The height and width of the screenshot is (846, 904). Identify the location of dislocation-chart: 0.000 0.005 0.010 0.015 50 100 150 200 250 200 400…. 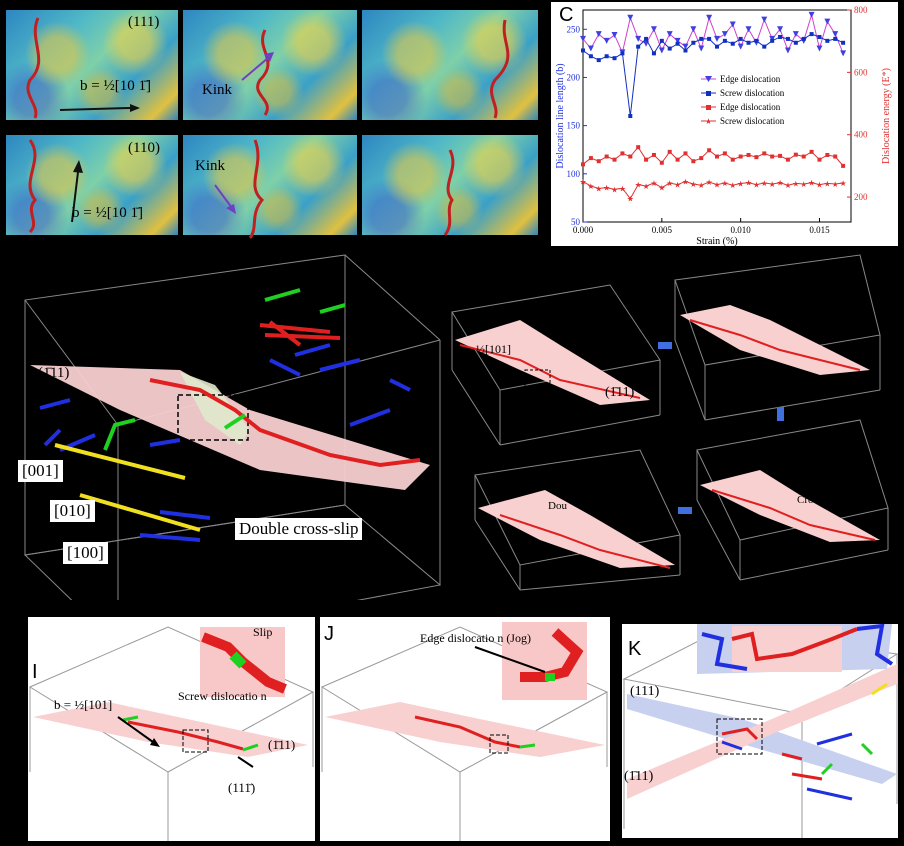
(723, 125).